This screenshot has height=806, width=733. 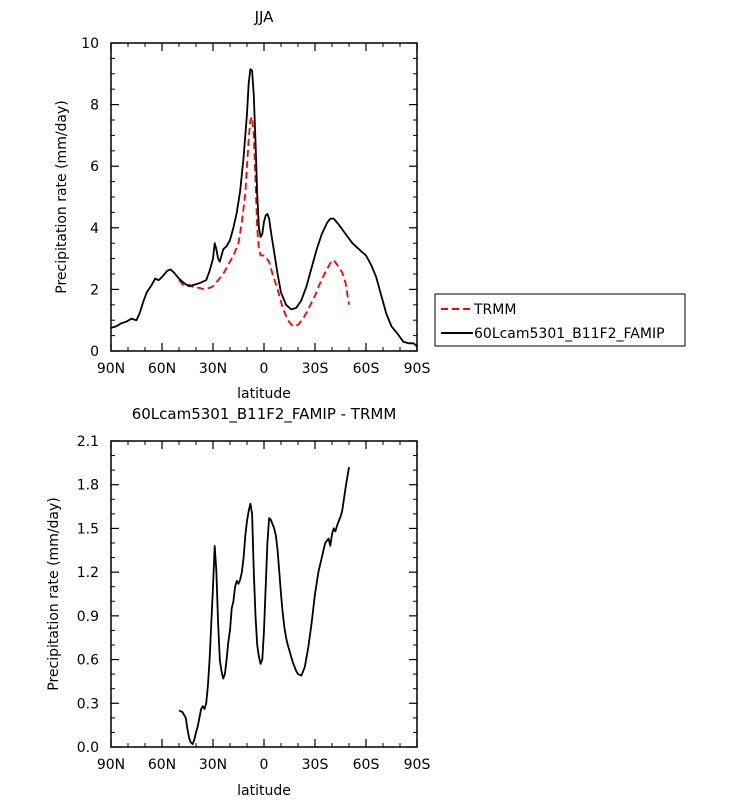 What do you see at coordinates (417, 369) in the screenshot?
I see `top-x-tick-label: 90S` at bounding box center [417, 369].